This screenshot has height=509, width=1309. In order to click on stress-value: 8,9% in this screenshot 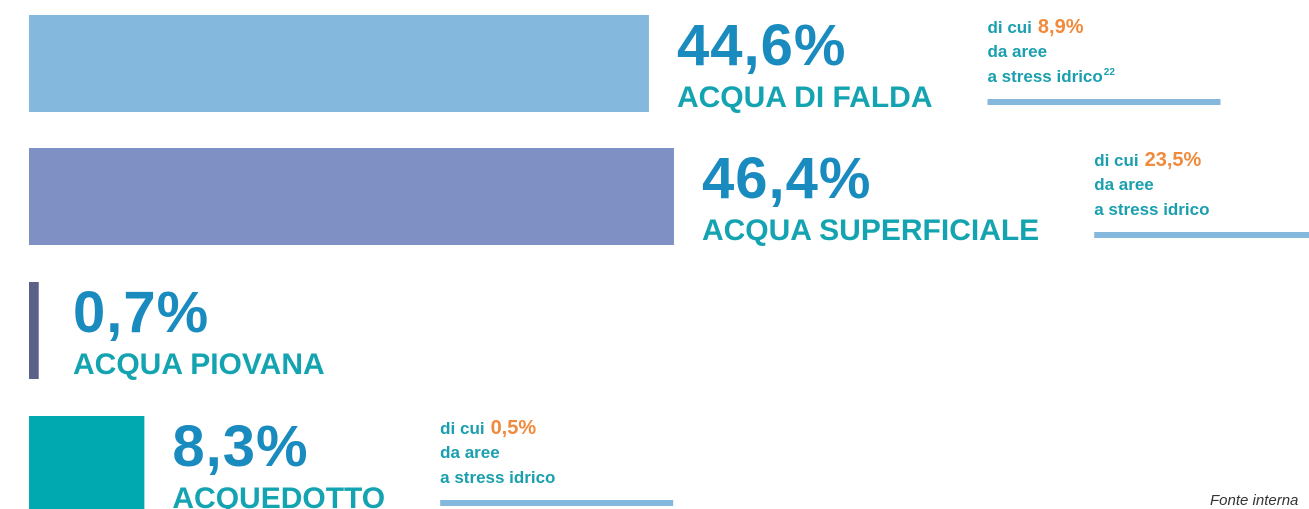, I will do `click(1061, 27)`.